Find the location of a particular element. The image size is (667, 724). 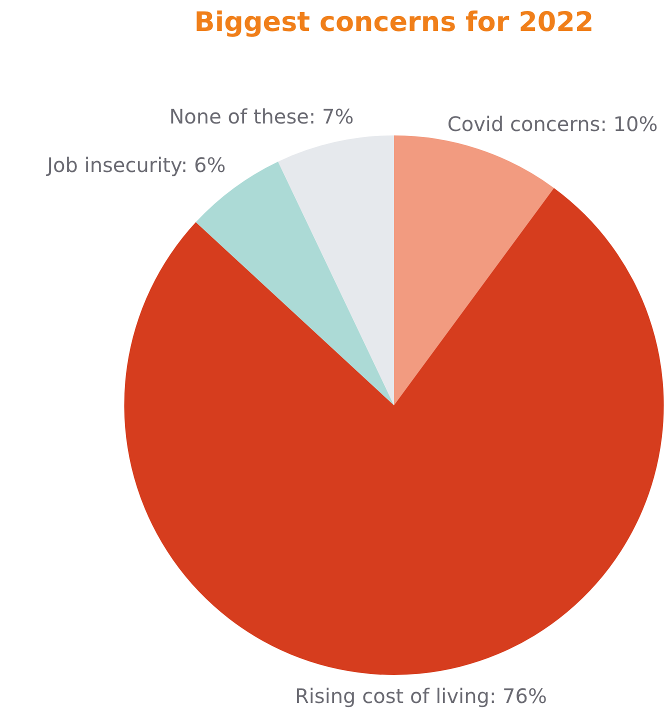

slice-label: None of these: 7% is located at coordinates (261, 116).